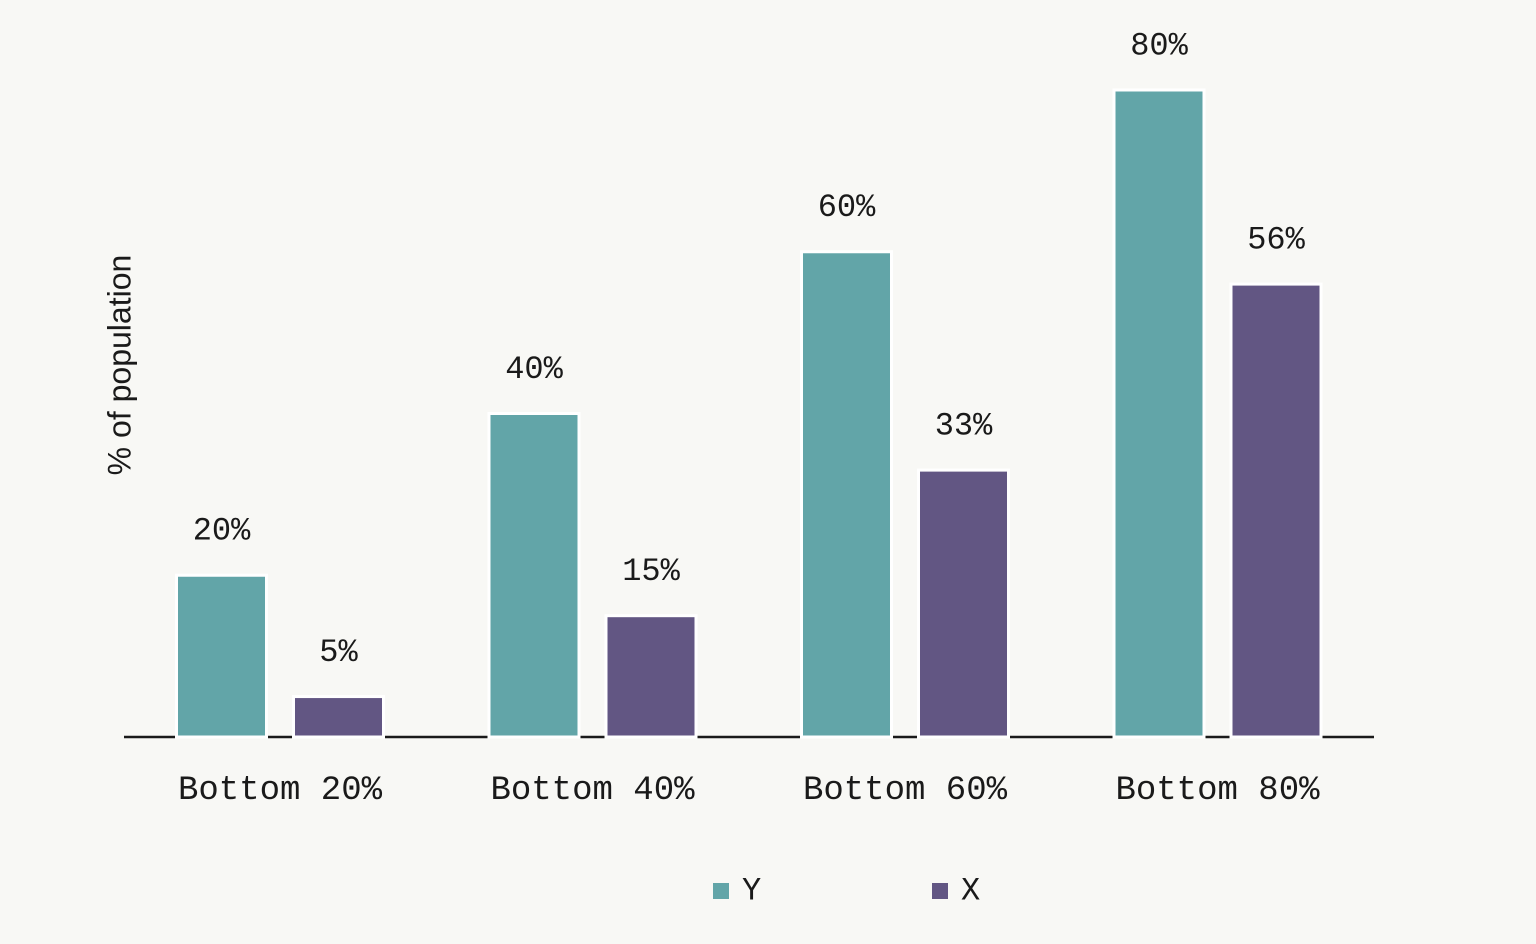 The image size is (1536, 944). I want to click on y-axis-label: % of population, so click(119, 365).